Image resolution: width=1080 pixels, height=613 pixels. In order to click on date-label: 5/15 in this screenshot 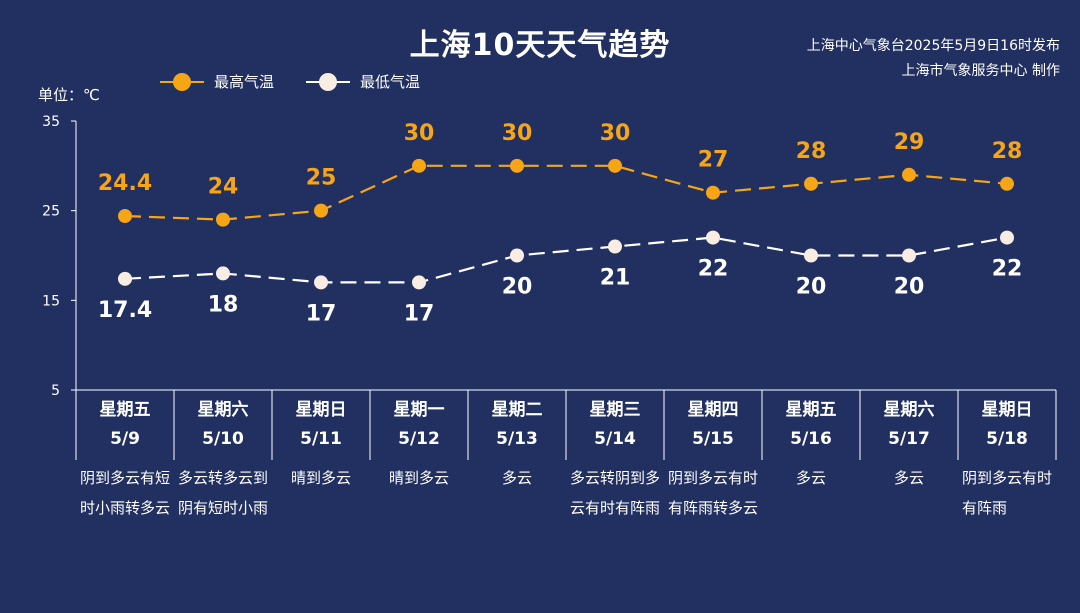, I will do `click(713, 439)`.